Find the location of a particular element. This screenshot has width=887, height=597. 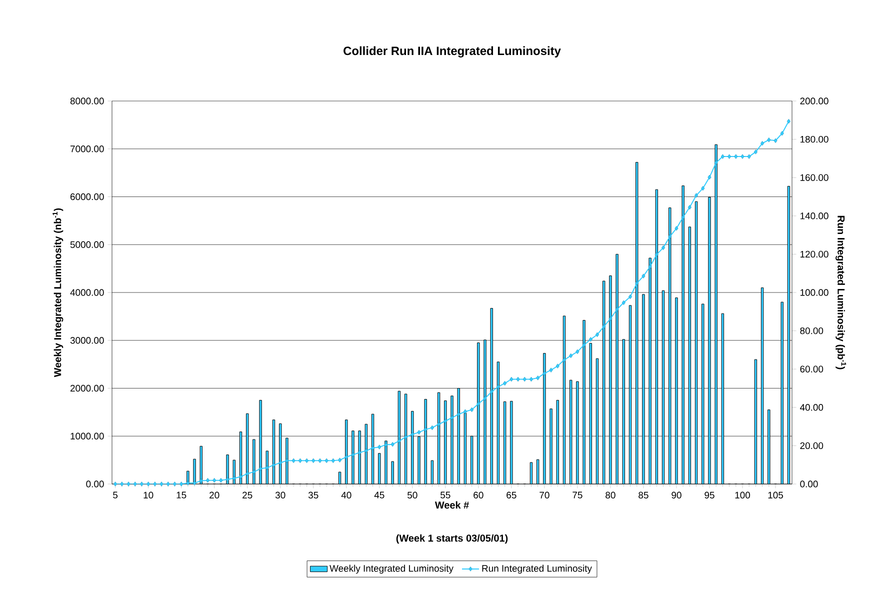

y-tick-label: 0.00 is located at coordinates (95, 484).